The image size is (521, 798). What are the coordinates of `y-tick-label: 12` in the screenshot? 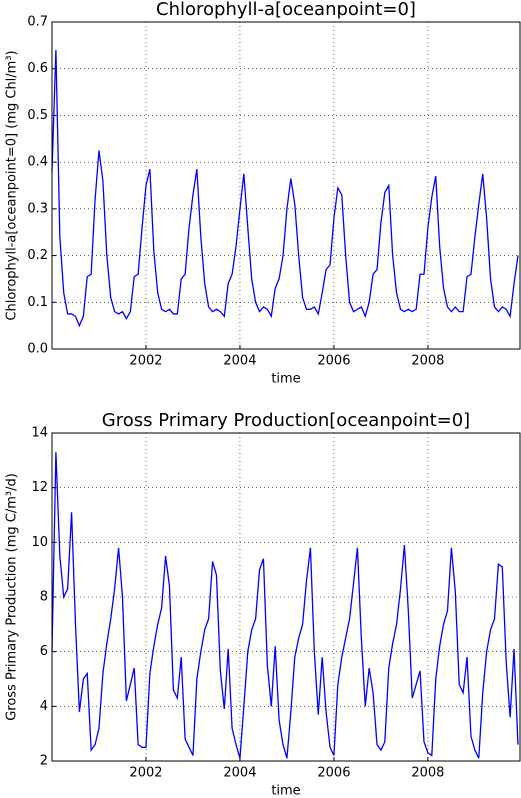 It's located at (39, 487).